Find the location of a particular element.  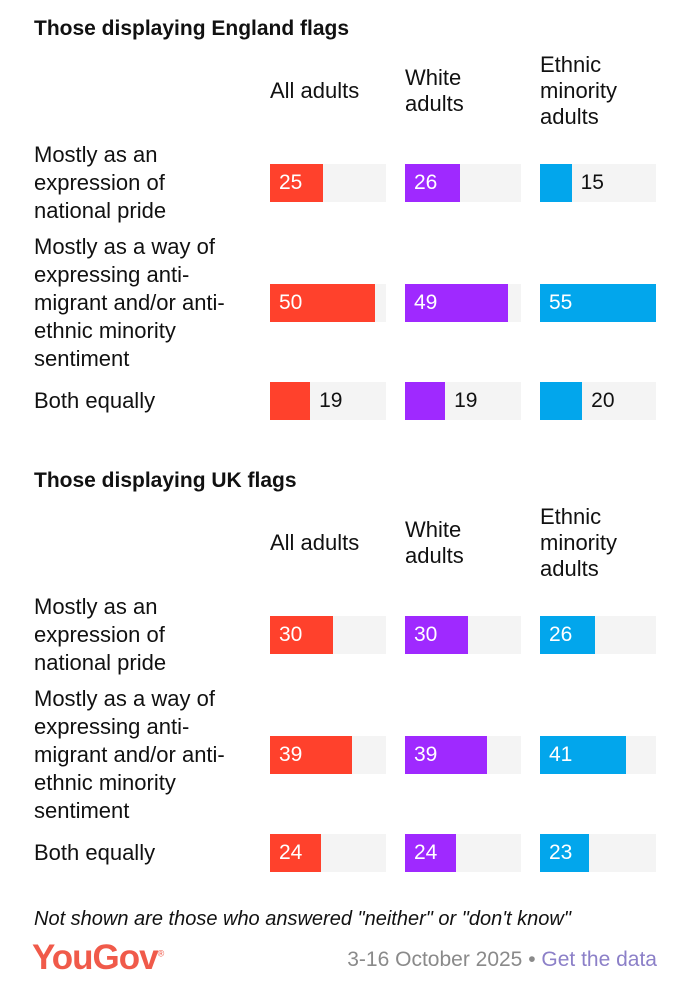

bar-track: 26 is located at coordinates (463, 183).